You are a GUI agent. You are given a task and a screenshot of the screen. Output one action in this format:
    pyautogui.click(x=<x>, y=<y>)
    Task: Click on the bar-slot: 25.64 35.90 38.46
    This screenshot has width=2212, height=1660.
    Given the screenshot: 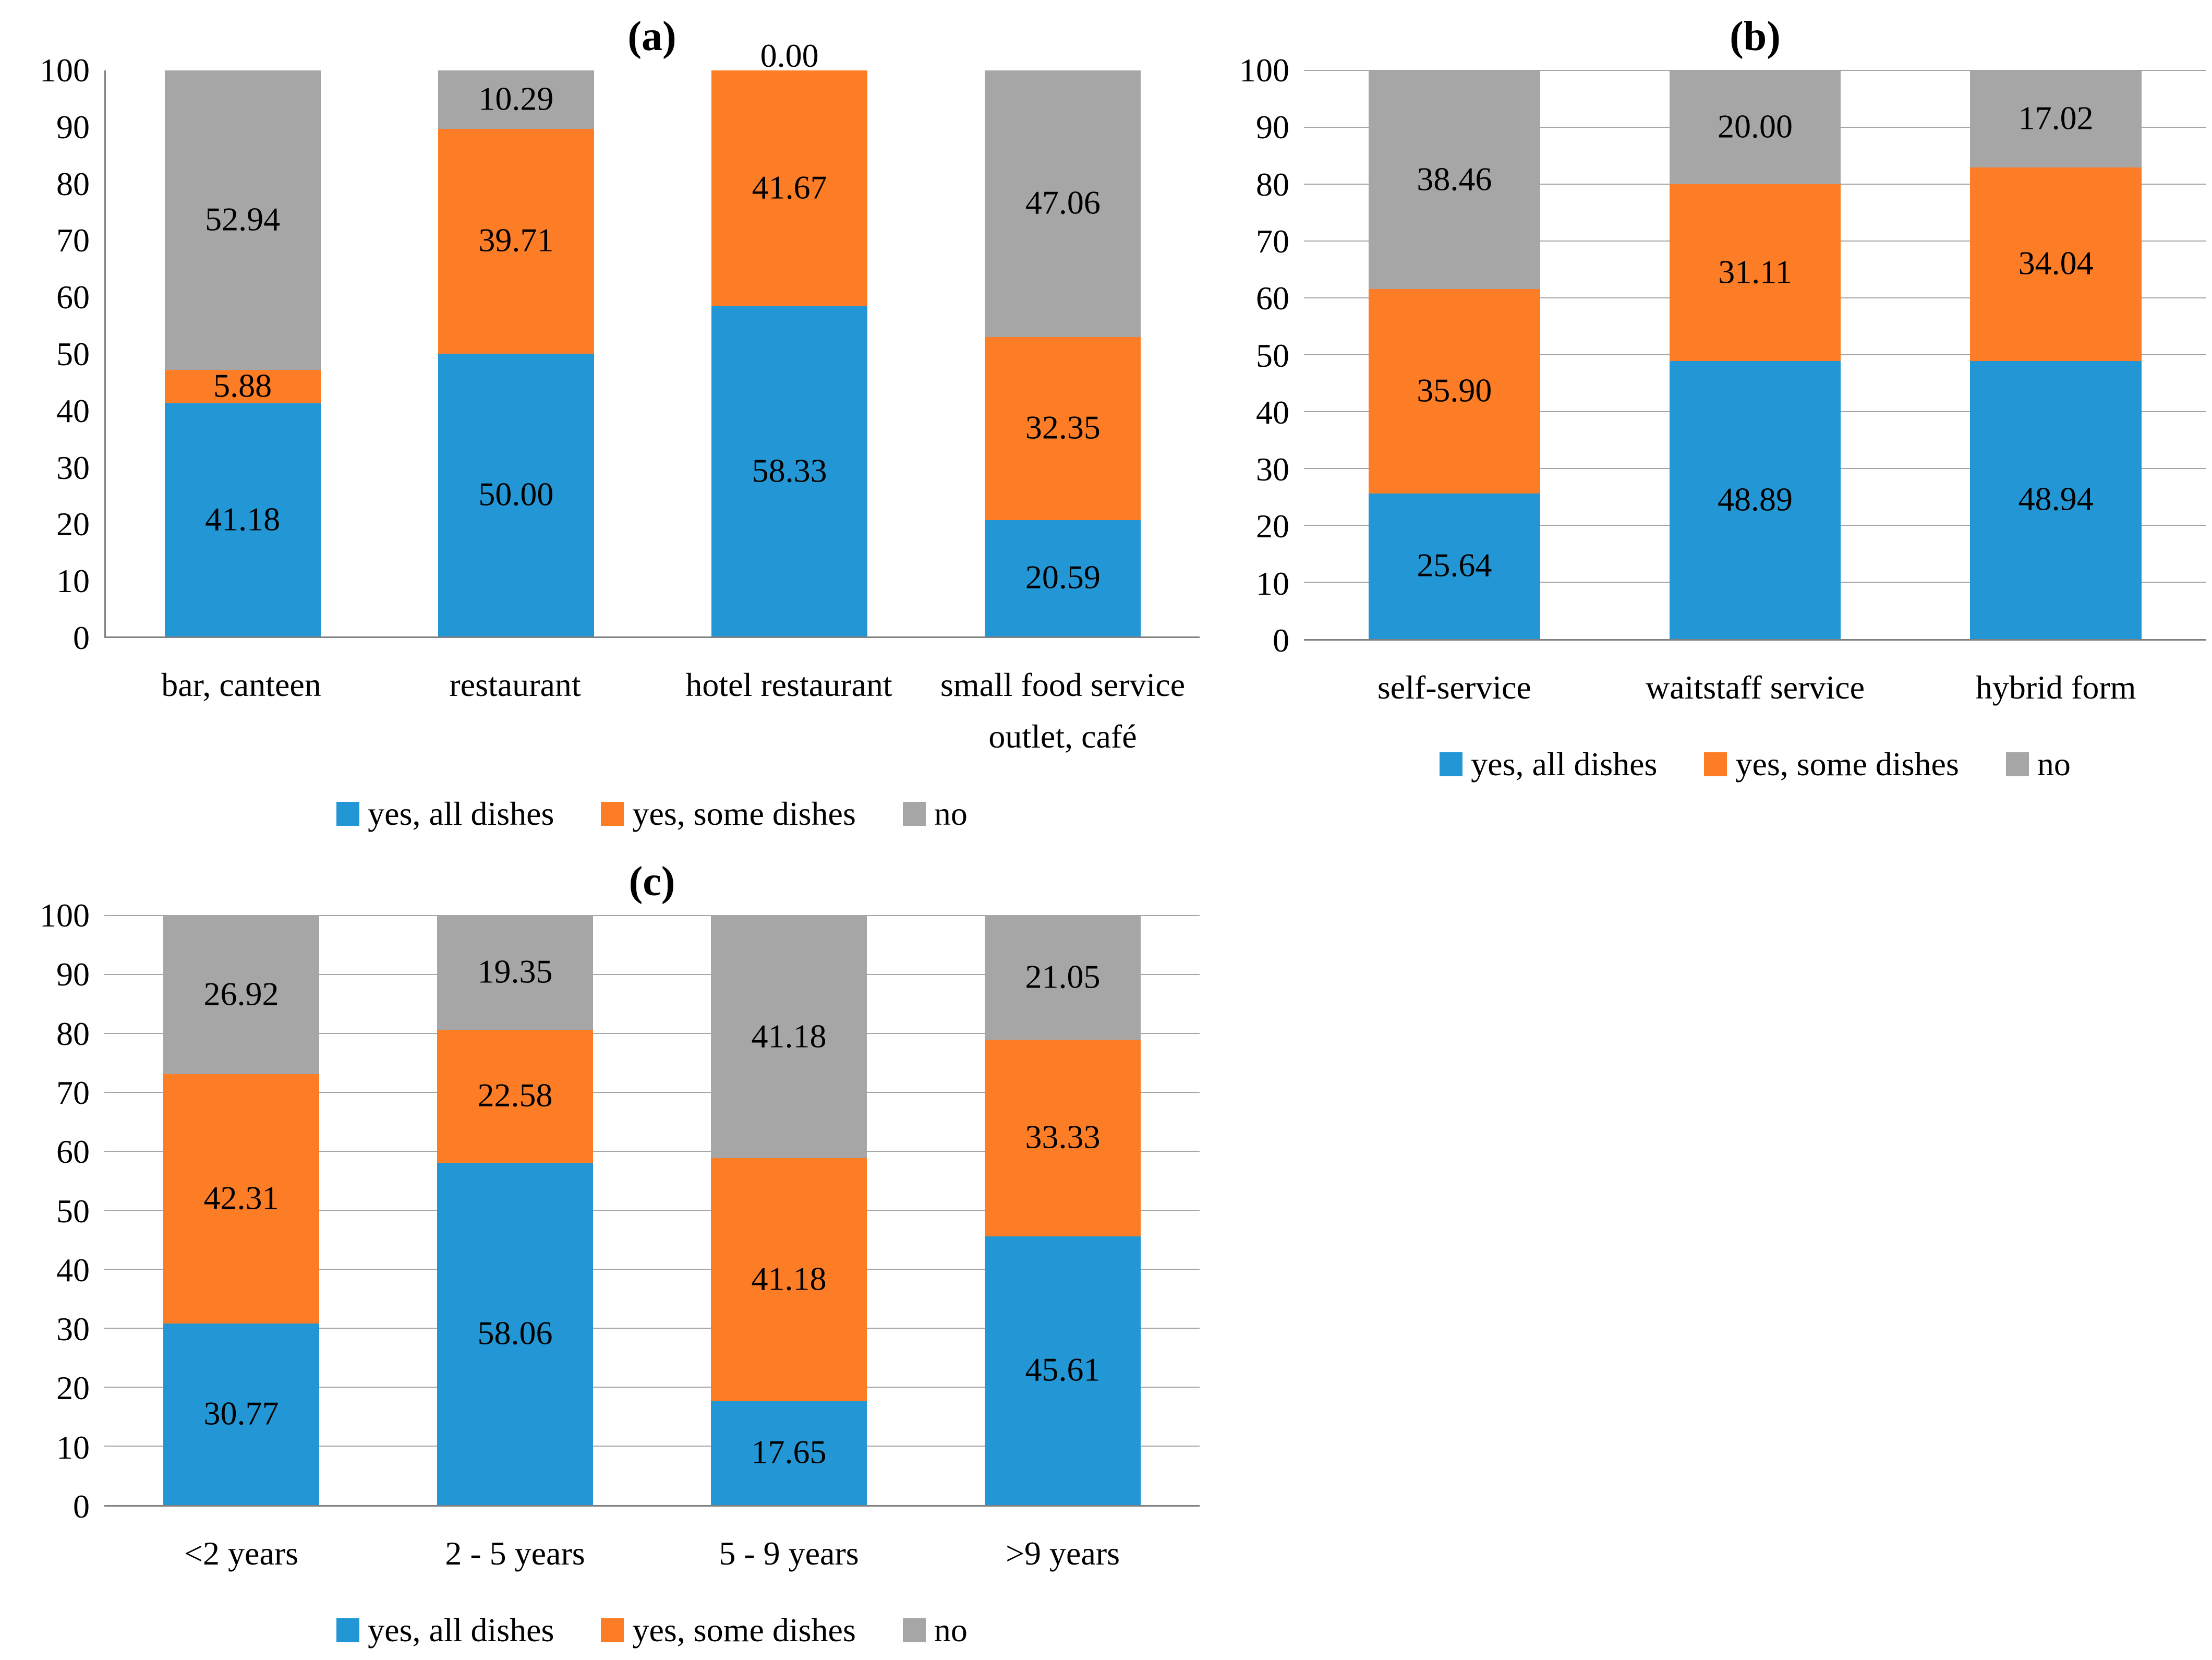 What is the action you would take?
    pyautogui.click(x=1454, y=354)
    